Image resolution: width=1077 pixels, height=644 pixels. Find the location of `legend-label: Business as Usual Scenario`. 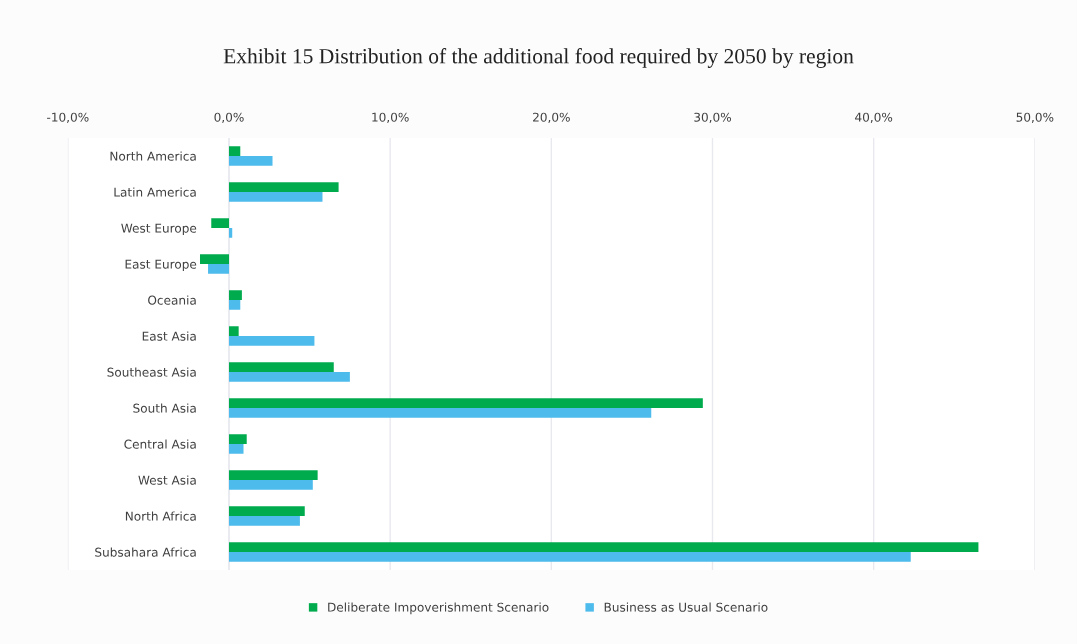

legend-label: Business as Usual Scenario is located at coordinates (686, 607).